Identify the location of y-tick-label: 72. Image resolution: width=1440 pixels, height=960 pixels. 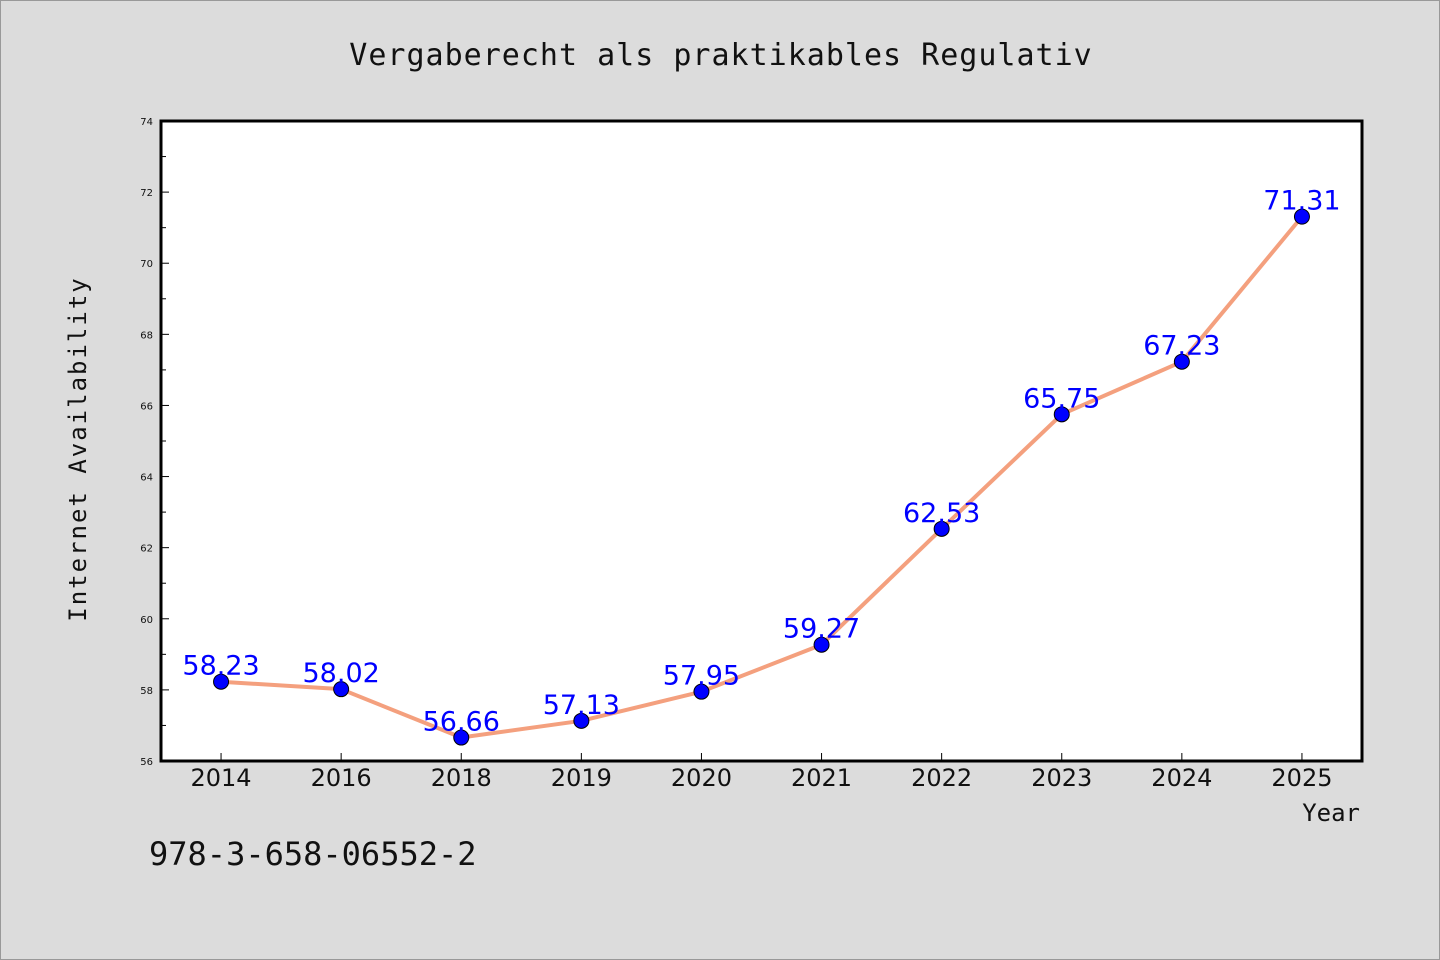
(146, 193).